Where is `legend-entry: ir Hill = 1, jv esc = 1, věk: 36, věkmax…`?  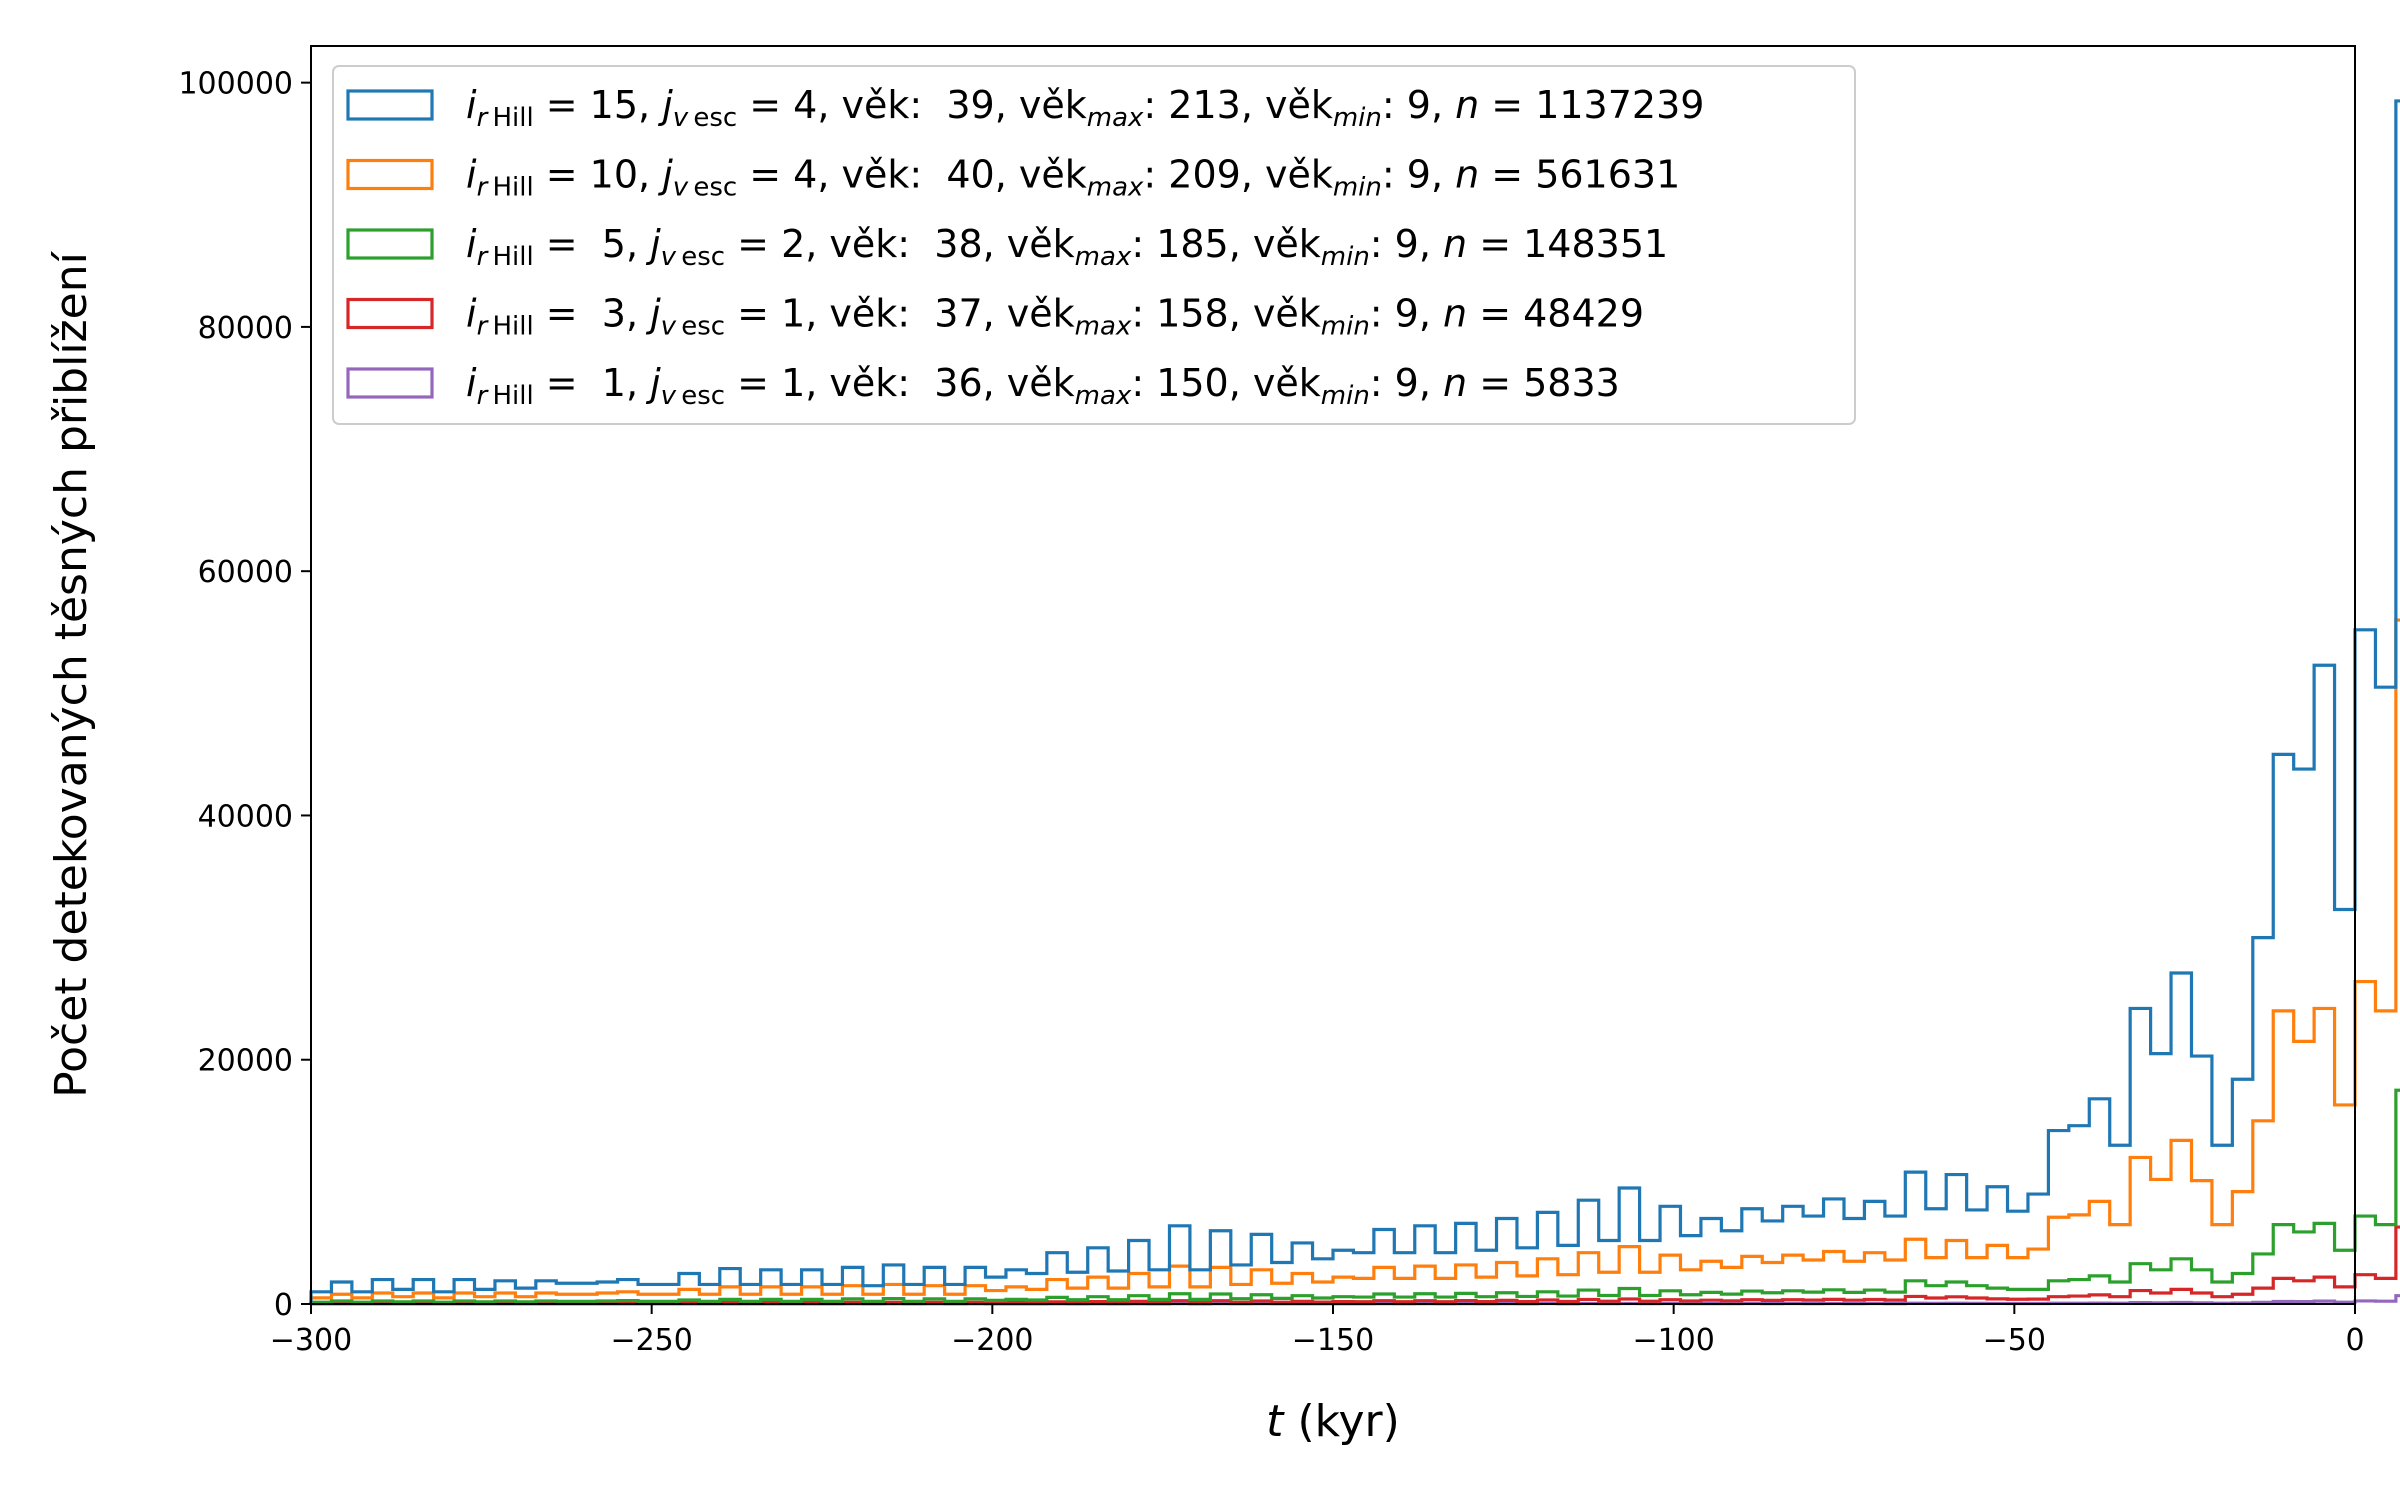
legend-entry: ir Hill = 1, jv esc = 1, věk: 36, věkmax… is located at coordinates (1043, 386).